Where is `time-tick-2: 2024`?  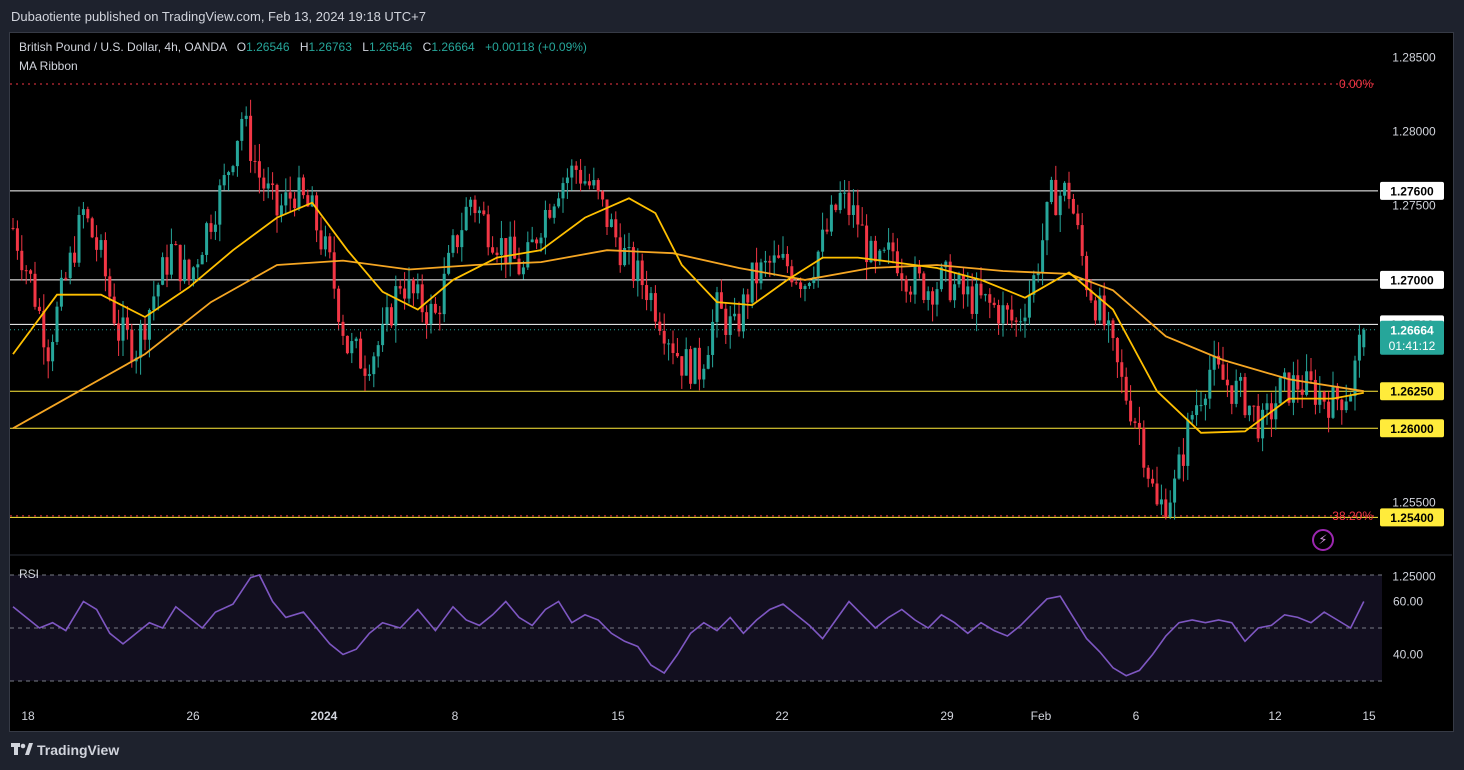 time-tick-2: 2024 is located at coordinates (324, 716).